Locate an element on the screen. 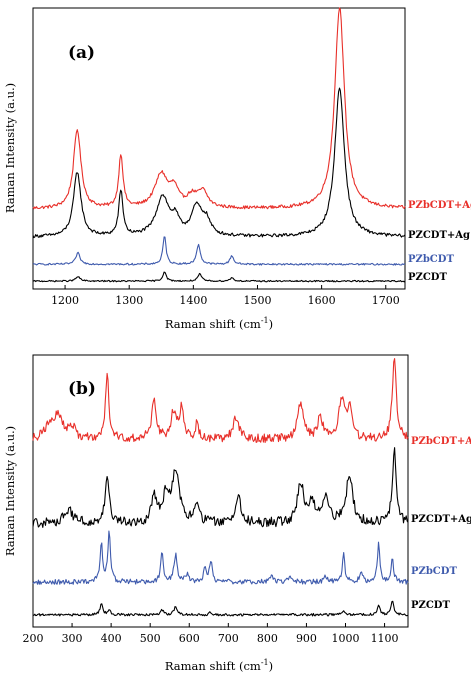  panel-b-x-axis: 200 300 400 500 600 700 800 900 1000 1100 is located at coordinates (211, 634).